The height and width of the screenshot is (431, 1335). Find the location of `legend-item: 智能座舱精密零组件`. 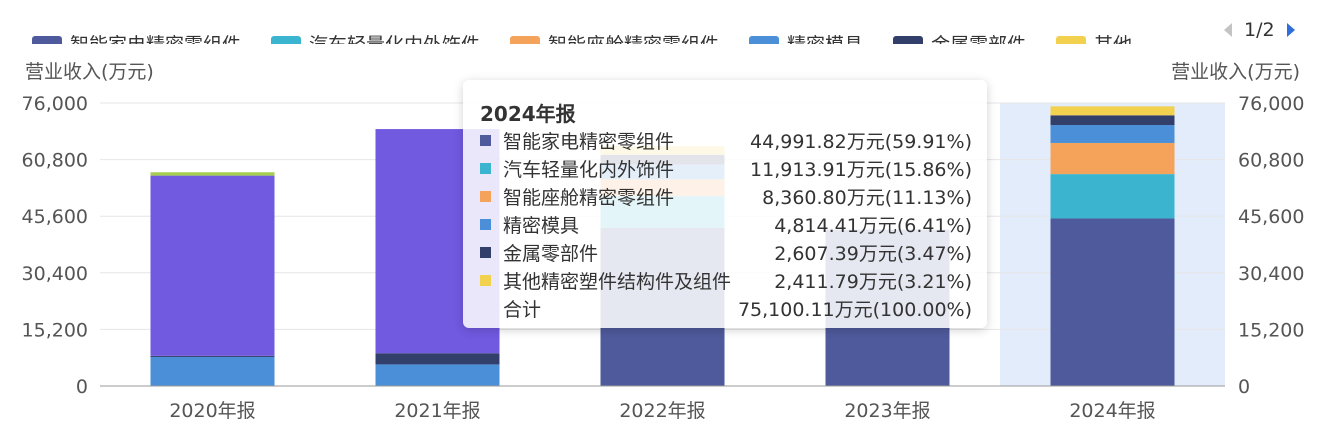

legend-item: 智能座舱精密零组件 is located at coordinates (614, 37).